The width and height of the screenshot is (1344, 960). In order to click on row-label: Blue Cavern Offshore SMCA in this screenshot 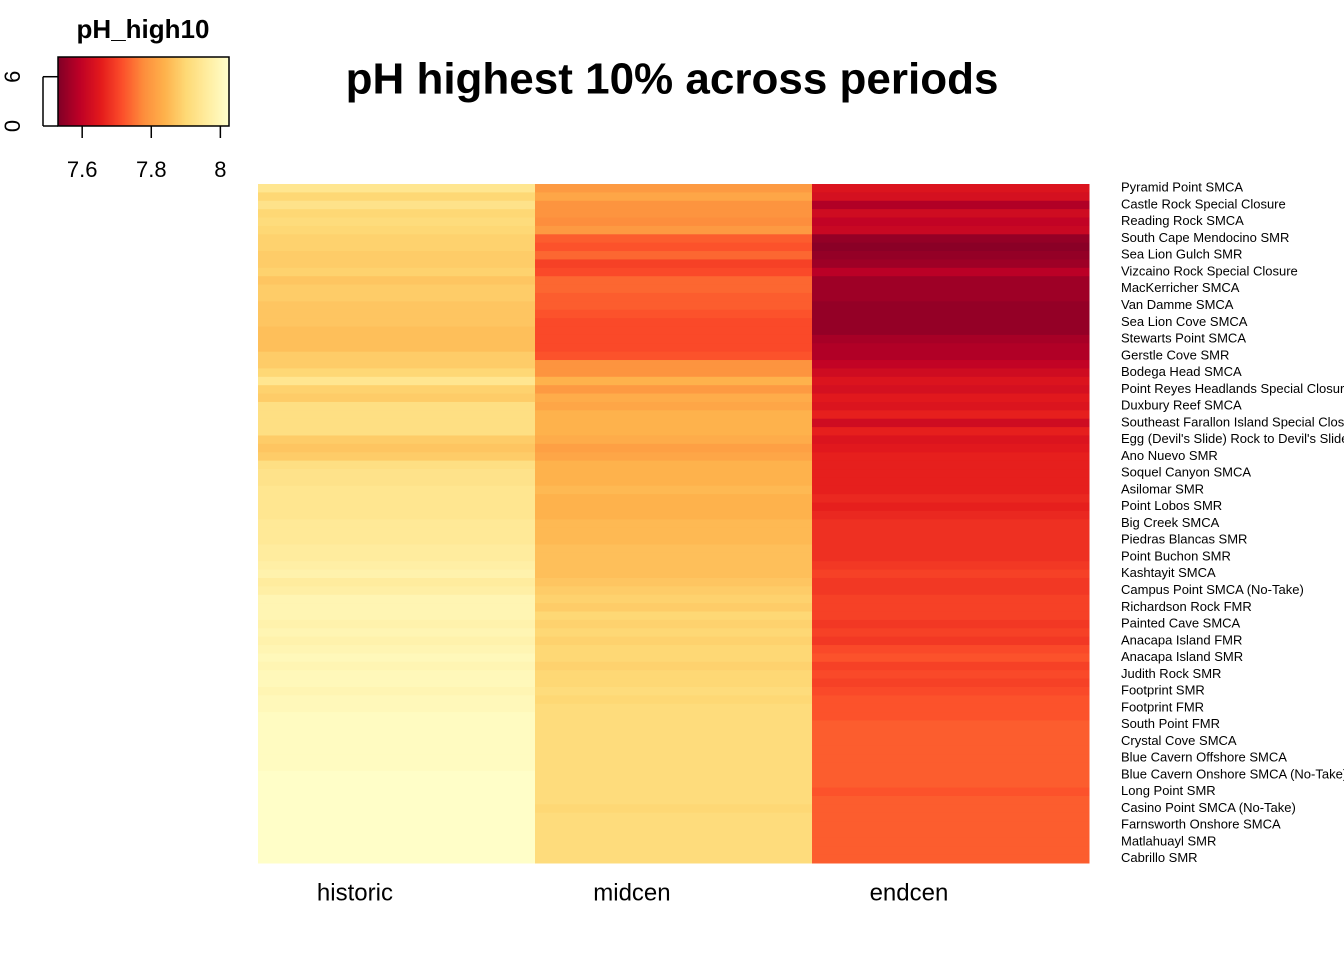, I will do `click(1204, 757)`.